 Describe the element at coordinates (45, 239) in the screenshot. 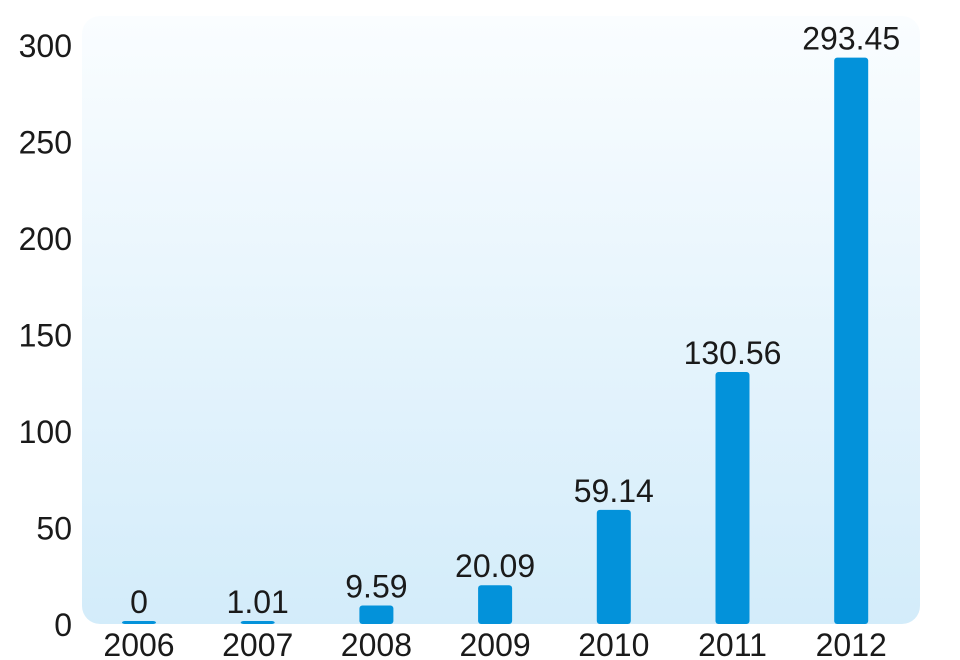

I see `y-tick-label: 200` at that location.